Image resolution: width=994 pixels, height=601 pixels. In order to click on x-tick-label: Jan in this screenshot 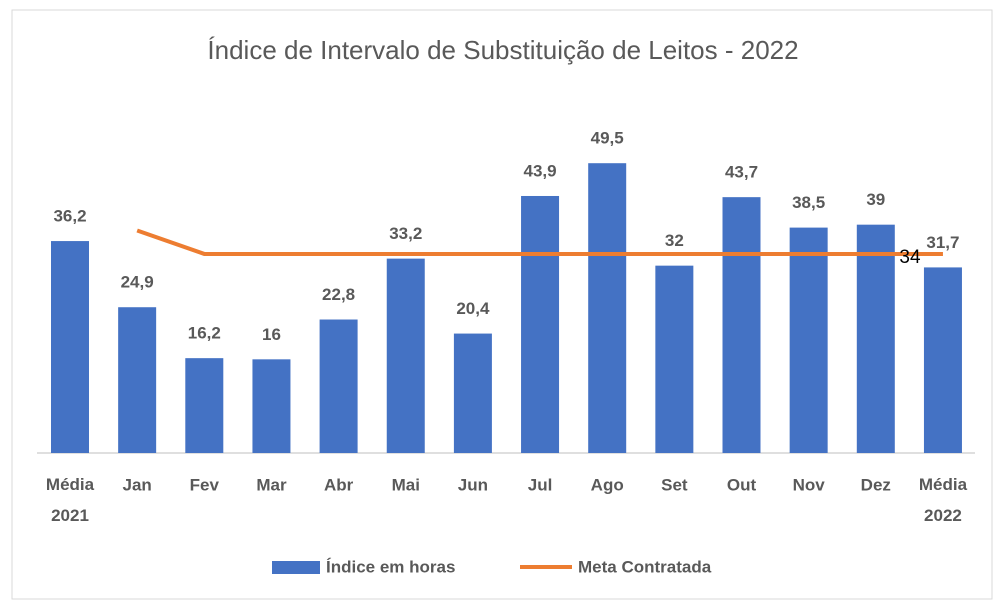, I will do `click(137, 484)`.